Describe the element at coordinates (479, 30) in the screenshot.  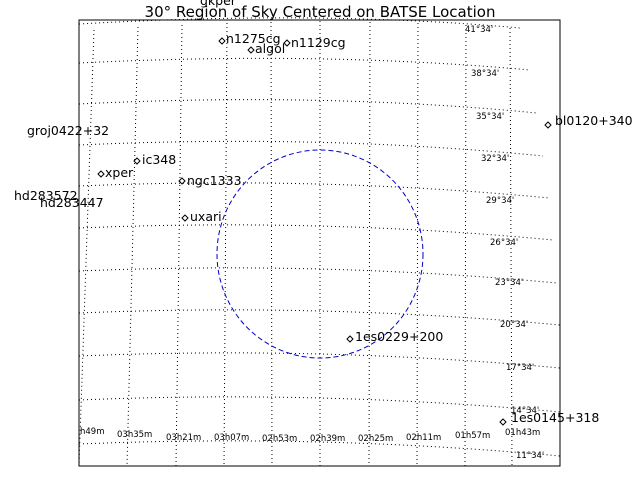
I see `dec-label: 41°34'` at that location.